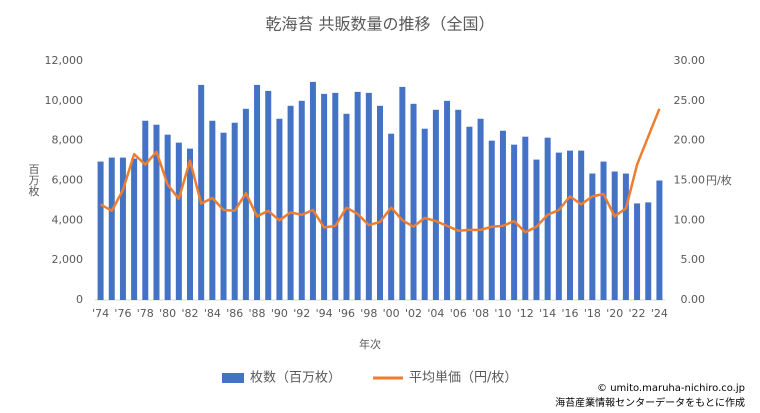 The width and height of the screenshot is (760, 413). What do you see at coordinates (671, 388) in the screenshot?
I see `credit: © umito.maruha-nichiro.co.jp` at bounding box center [671, 388].